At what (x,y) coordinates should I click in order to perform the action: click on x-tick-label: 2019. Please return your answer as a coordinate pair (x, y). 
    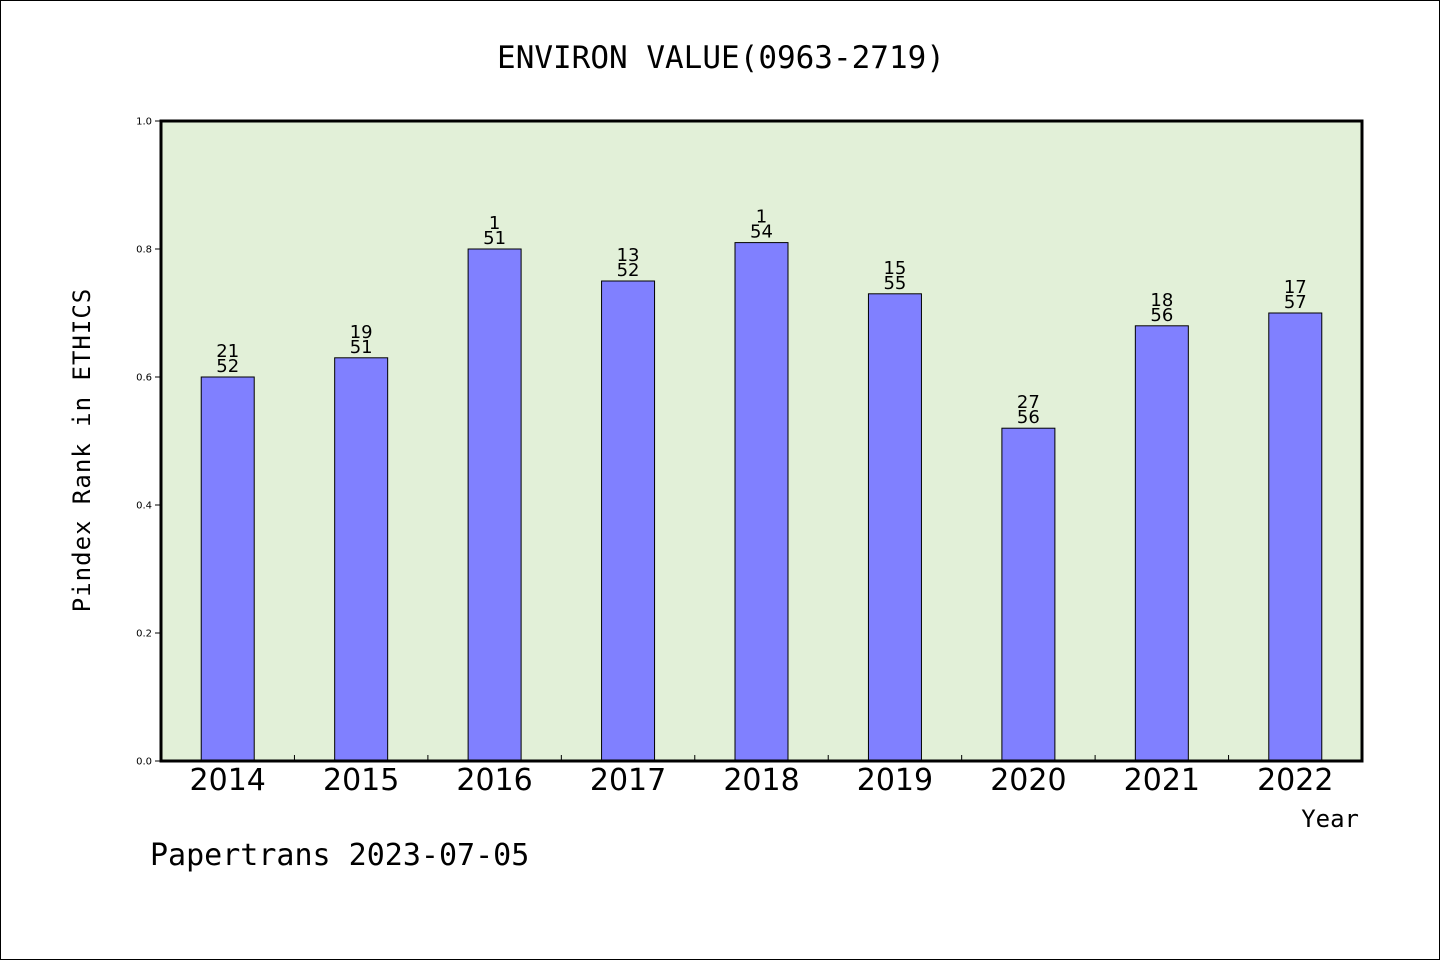
    Looking at the image, I should click on (895, 780).